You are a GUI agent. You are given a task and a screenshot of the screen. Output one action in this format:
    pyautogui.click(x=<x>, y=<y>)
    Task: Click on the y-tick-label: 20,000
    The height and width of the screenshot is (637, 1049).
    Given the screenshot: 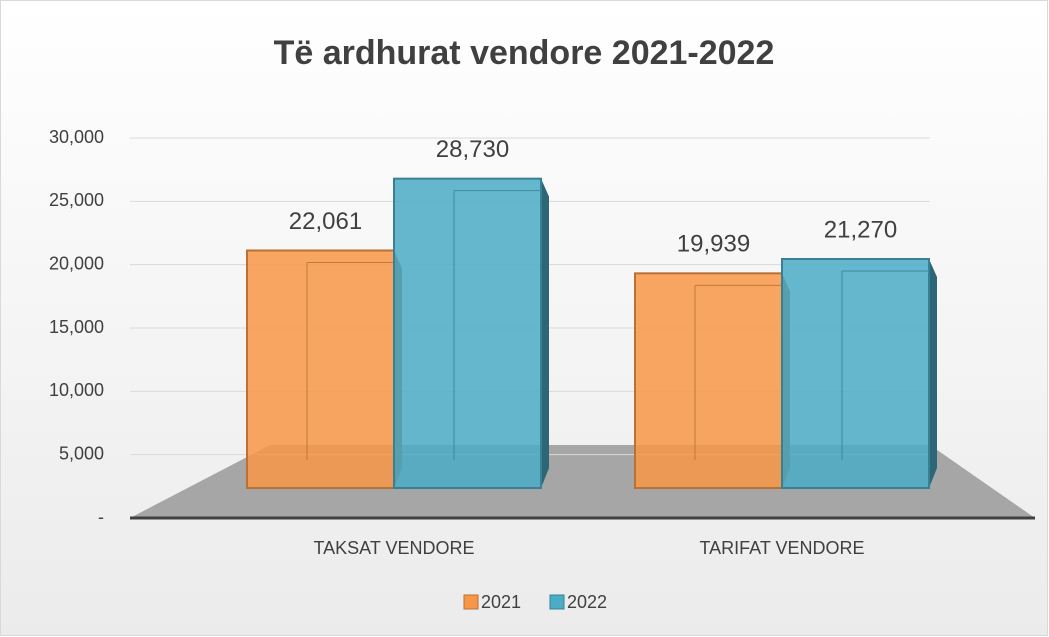 What is the action you would take?
    pyautogui.click(x=76, y=263)
    